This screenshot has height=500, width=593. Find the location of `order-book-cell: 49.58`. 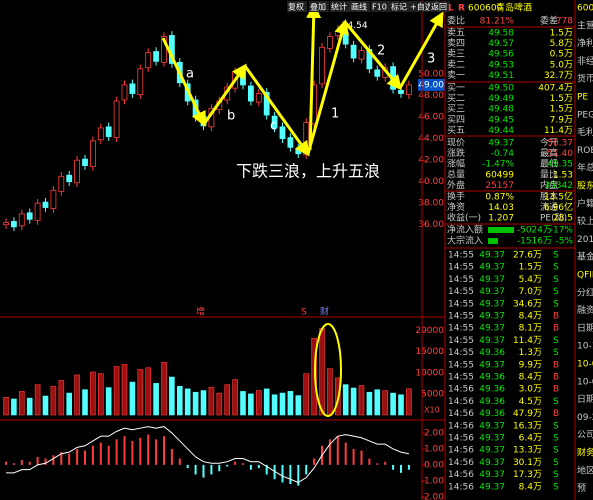

order-book-cell: 49.58 is located at coordinates (501, 34).